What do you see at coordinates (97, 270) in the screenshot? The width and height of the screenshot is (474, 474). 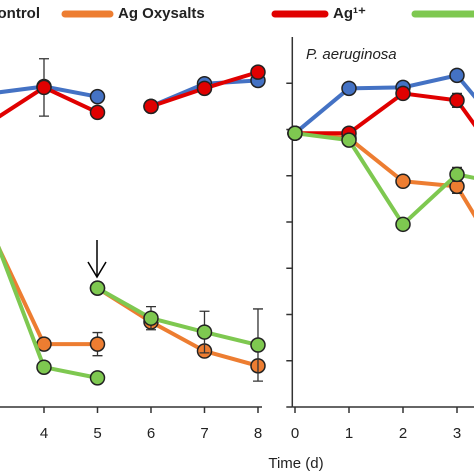 I see `annotation-arrow-head` at bounding box center [97, 270].